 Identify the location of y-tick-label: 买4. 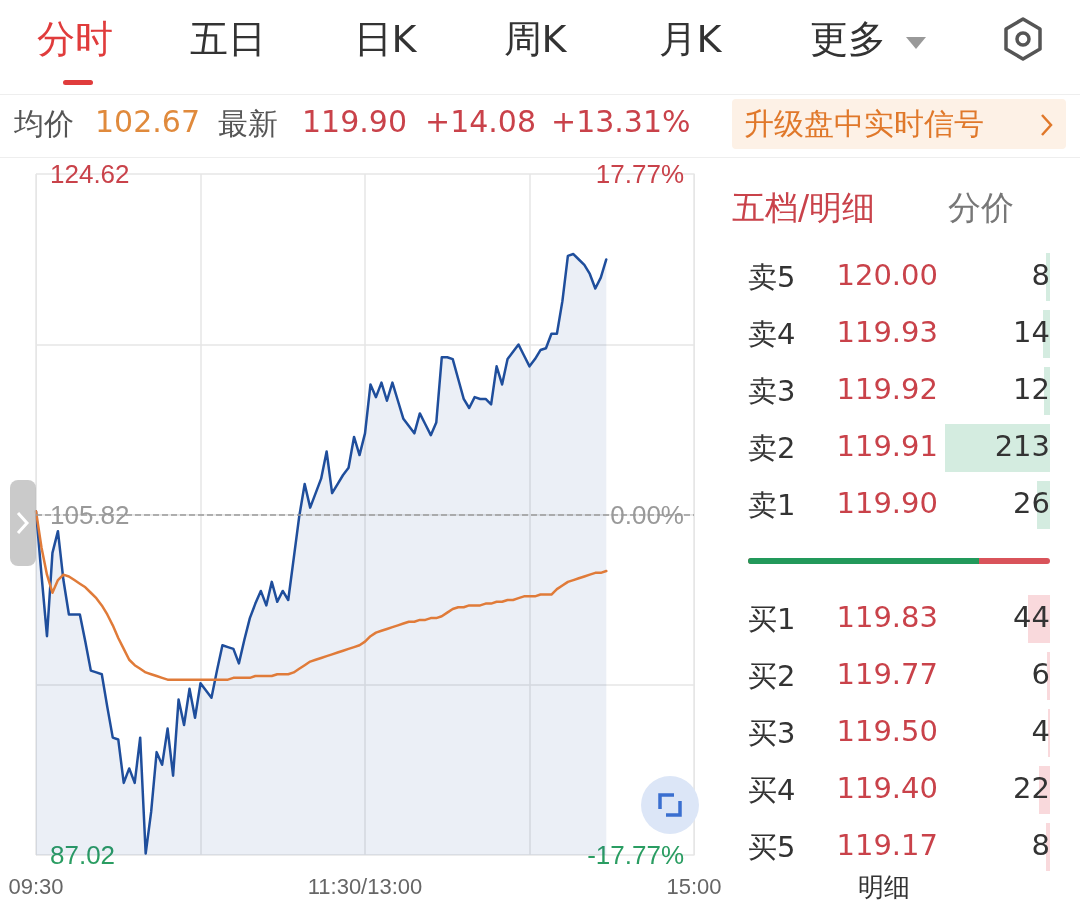
(772, 790).